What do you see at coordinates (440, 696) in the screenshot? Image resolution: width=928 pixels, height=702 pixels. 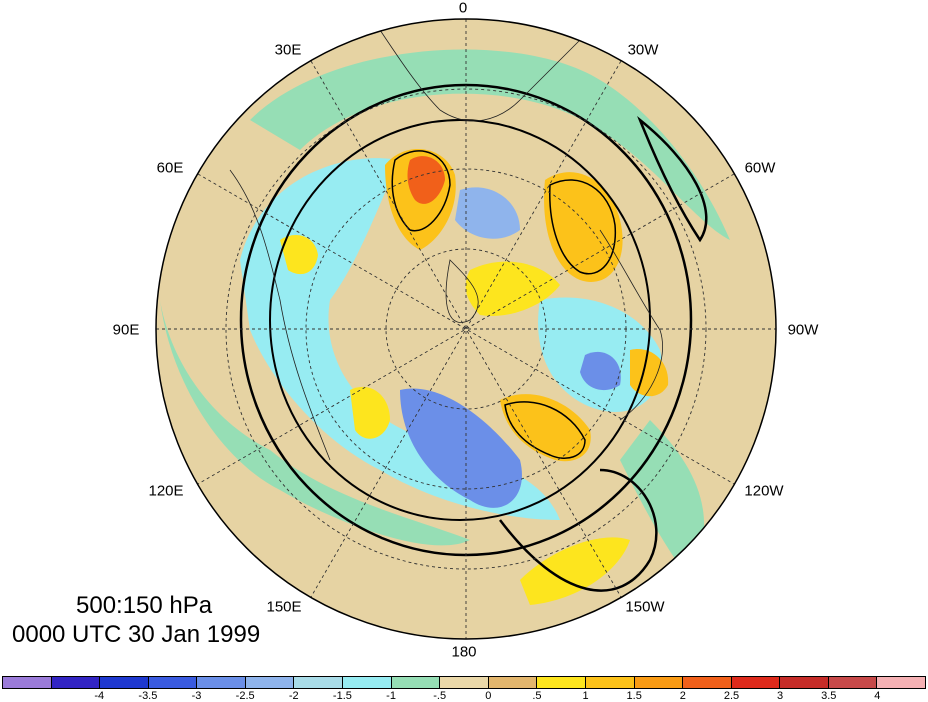 I see `colorbar-tick-label: -.5` at bounding box center [440, 696].